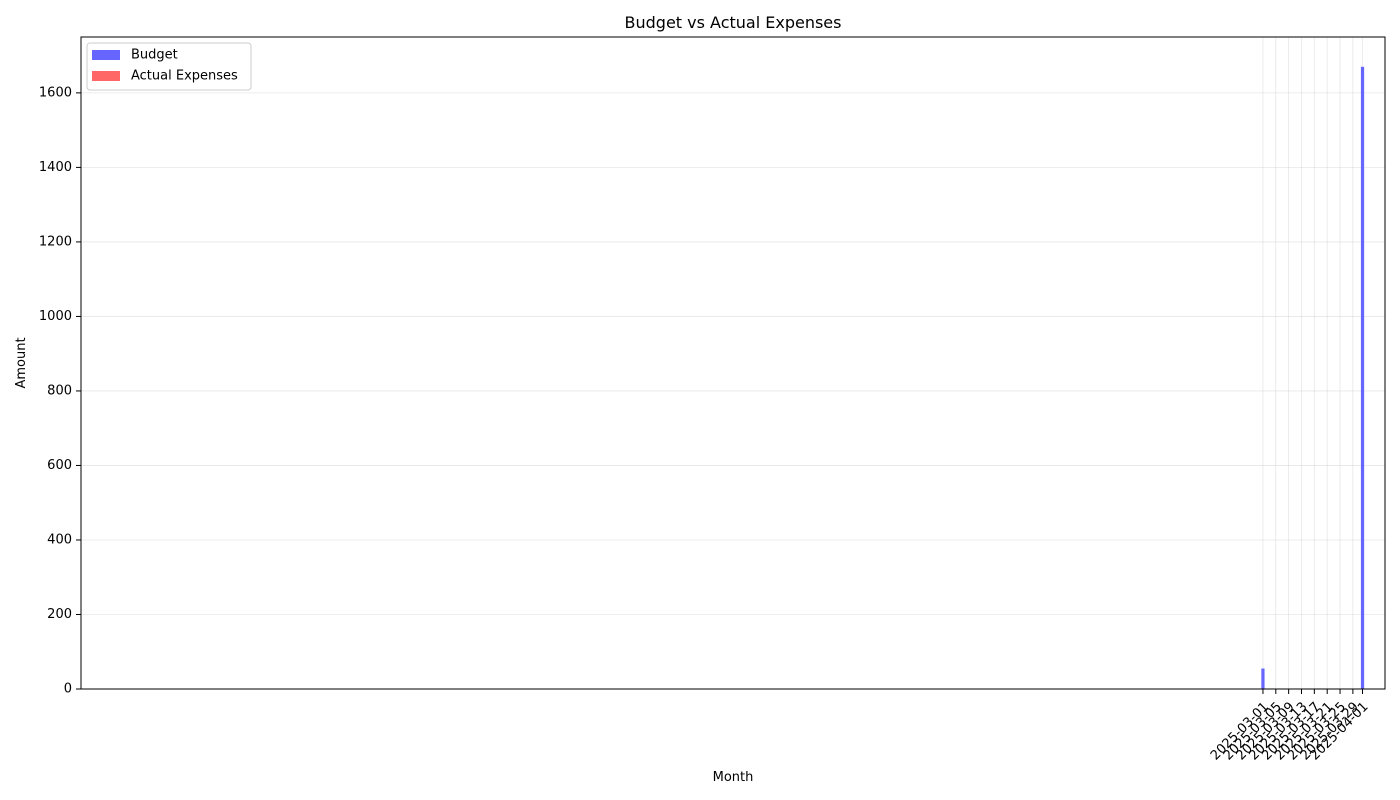 Image resolution: width=1400 pixels, height=800 pixels. What do you see at coordinates (1313, 377) in the screenshot?
I see `bars` at bounding box center [1313, 377].